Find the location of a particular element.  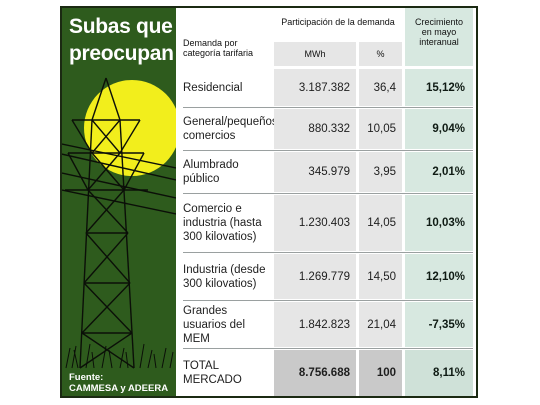

mwh-header: MWh is located at coordinates (315, 54).